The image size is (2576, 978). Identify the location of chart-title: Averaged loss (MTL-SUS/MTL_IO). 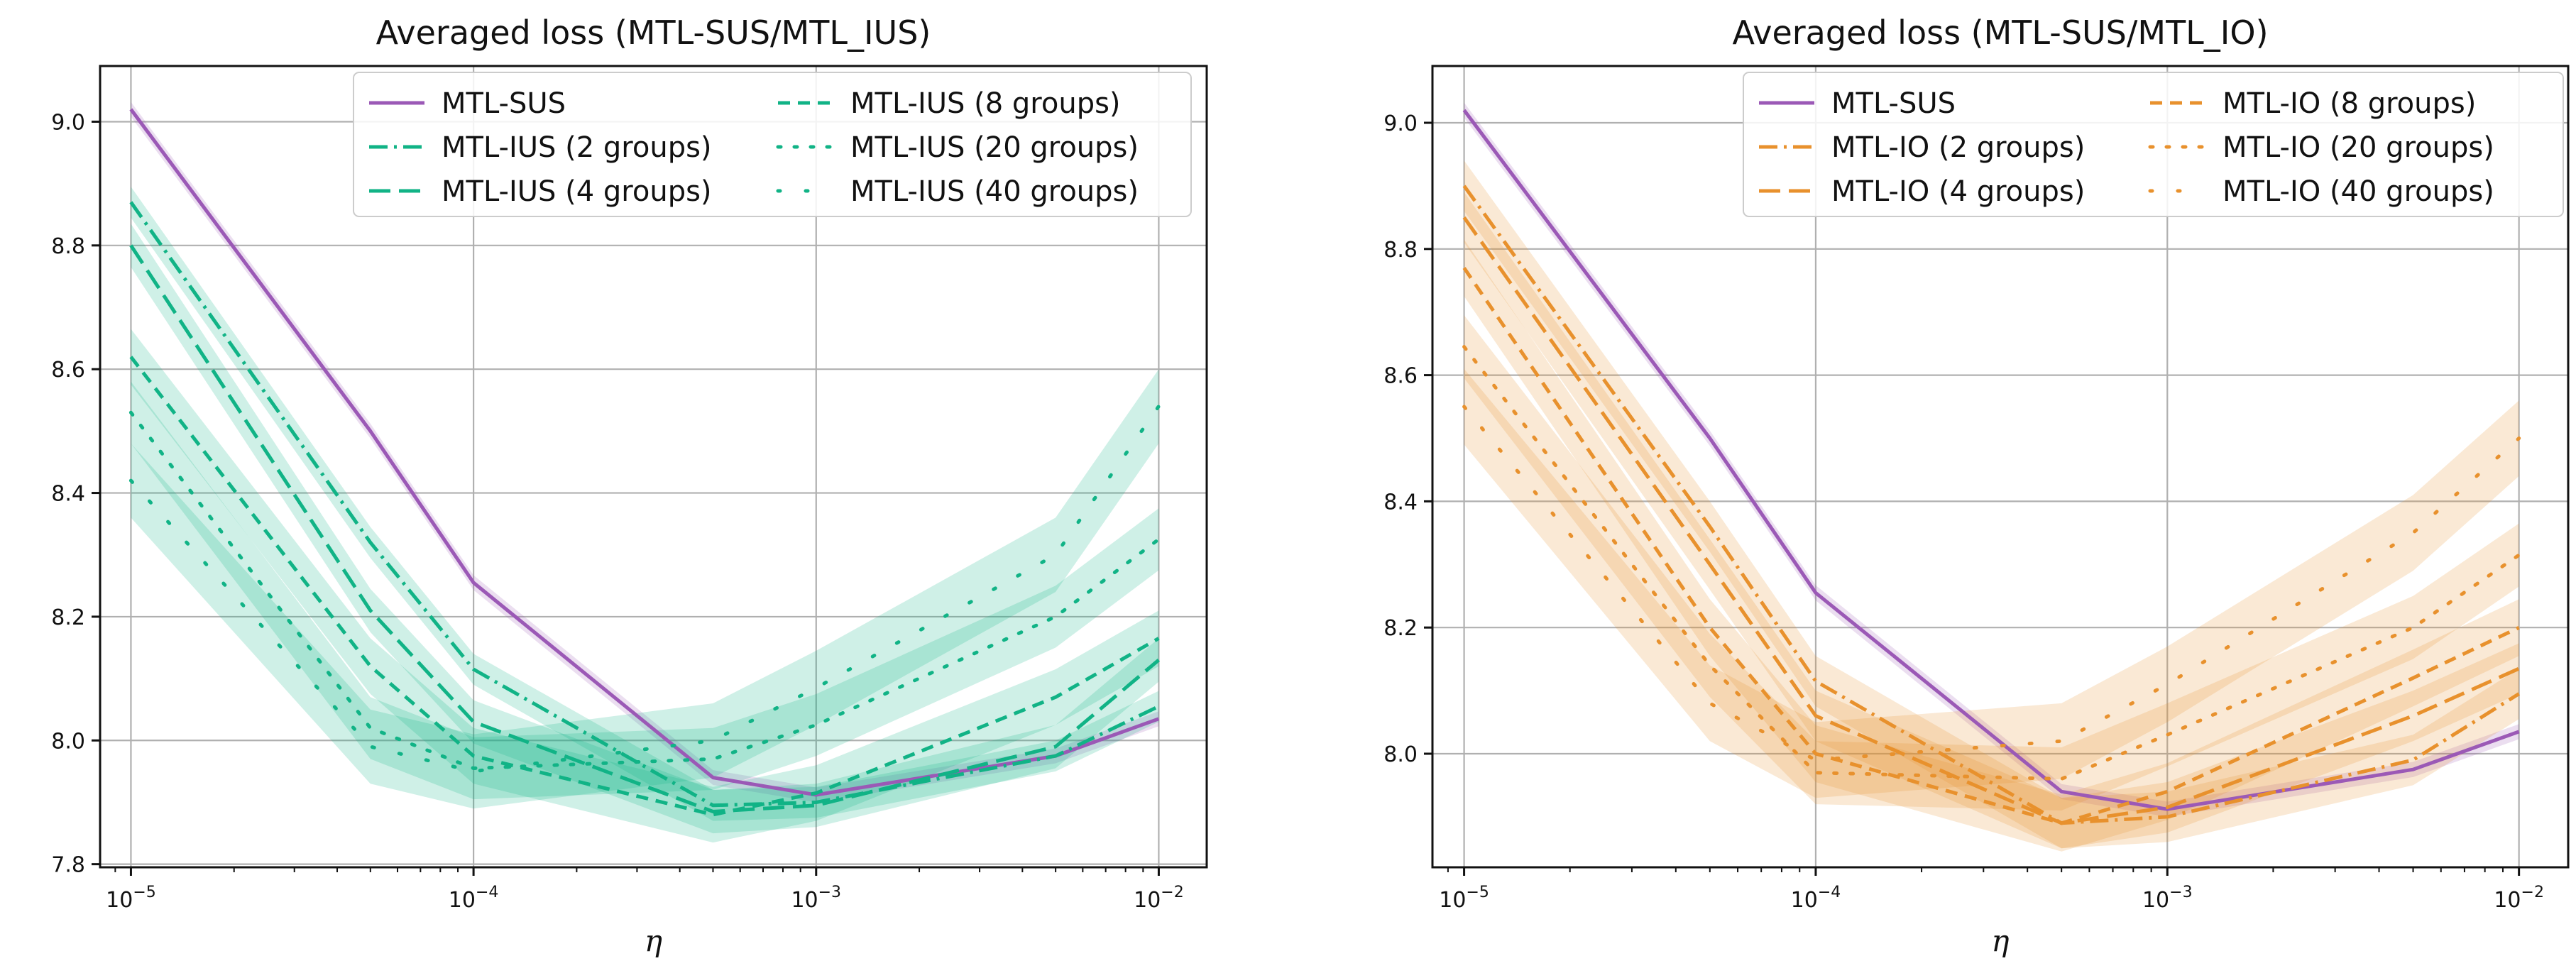
(2000, 32).